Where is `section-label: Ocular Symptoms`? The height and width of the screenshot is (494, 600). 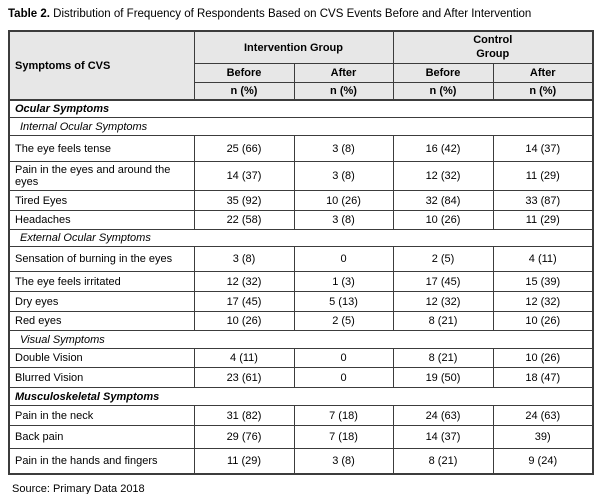
section-label: Ocular Symptoms is located at coordinates (301, 109).